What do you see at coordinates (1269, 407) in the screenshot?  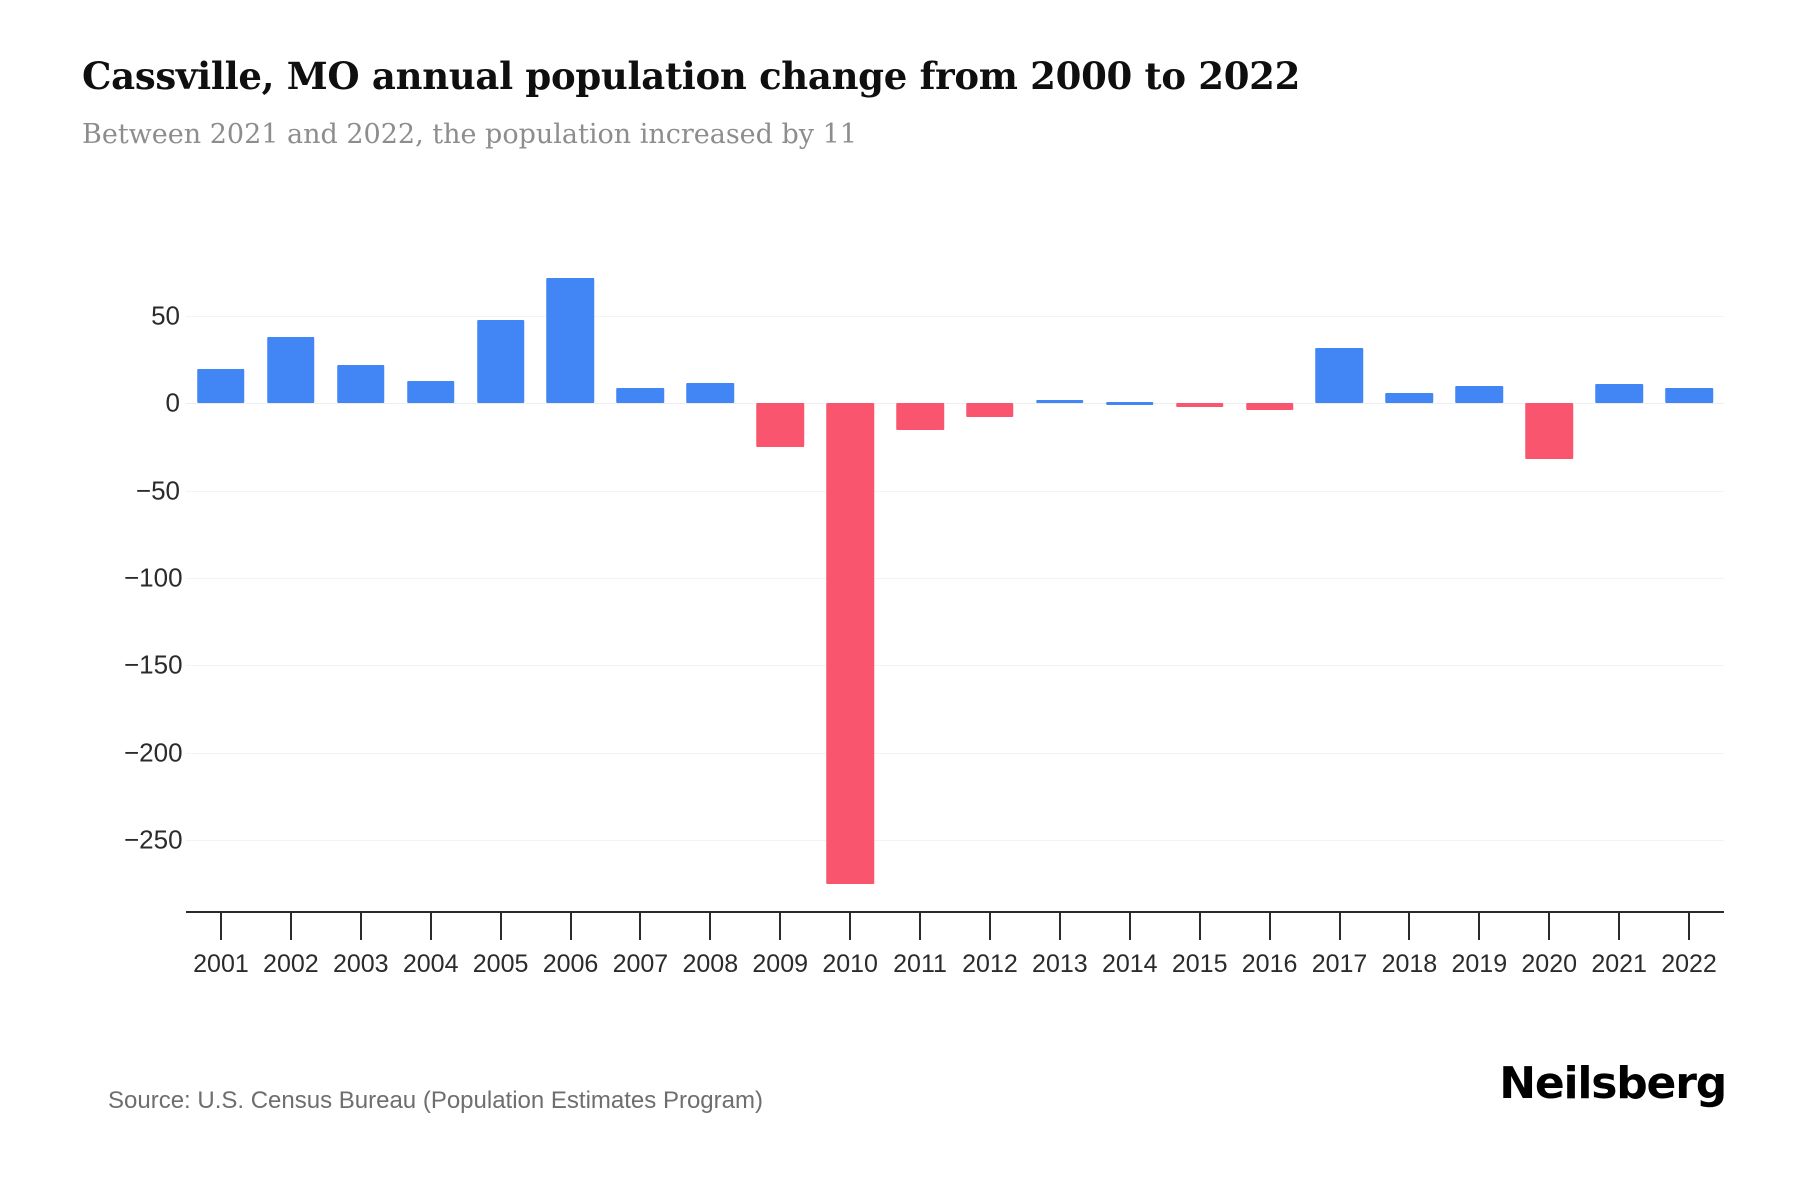 I see `bar-2016` at bounding box center [1269, 407].